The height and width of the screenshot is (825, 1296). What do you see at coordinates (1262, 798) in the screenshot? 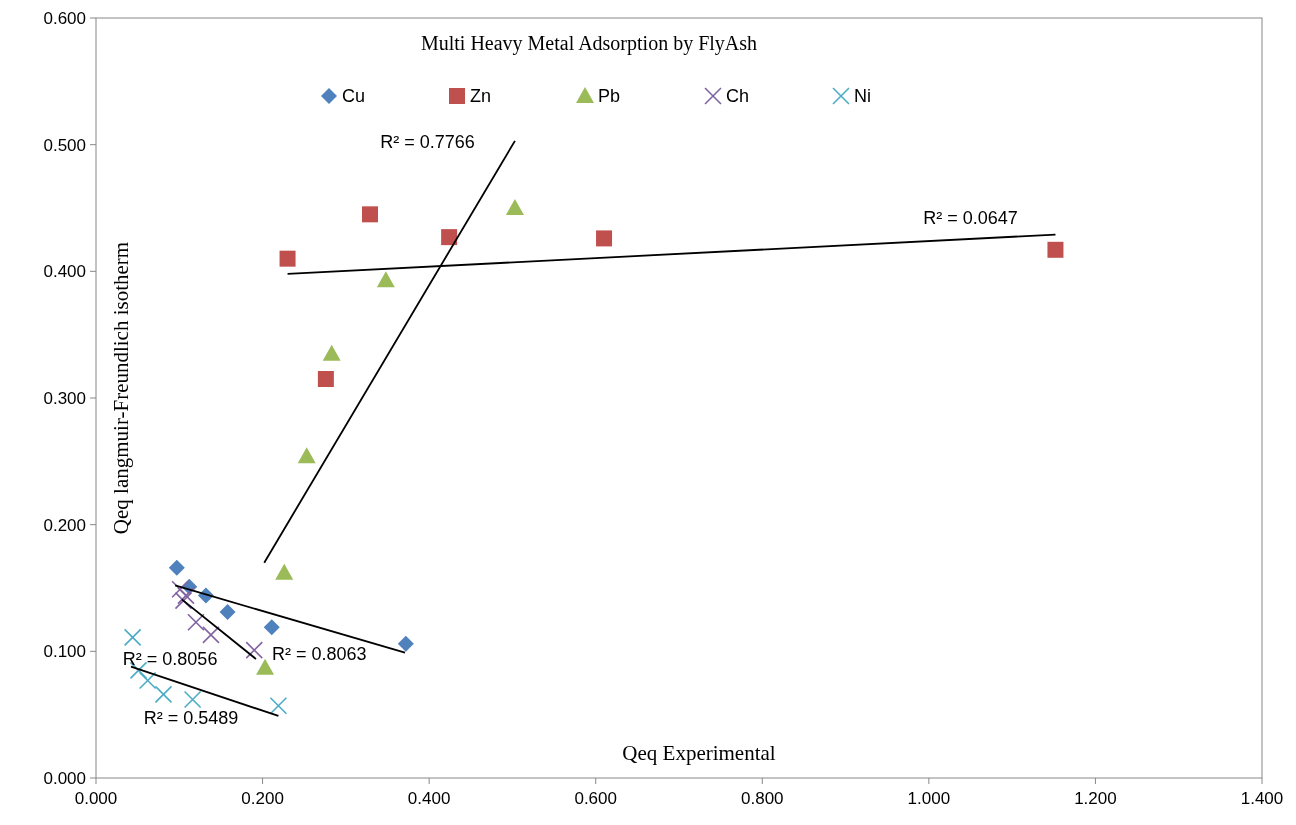
I see `x-tick-label: 1.400` at bounding box center [1262, 798].